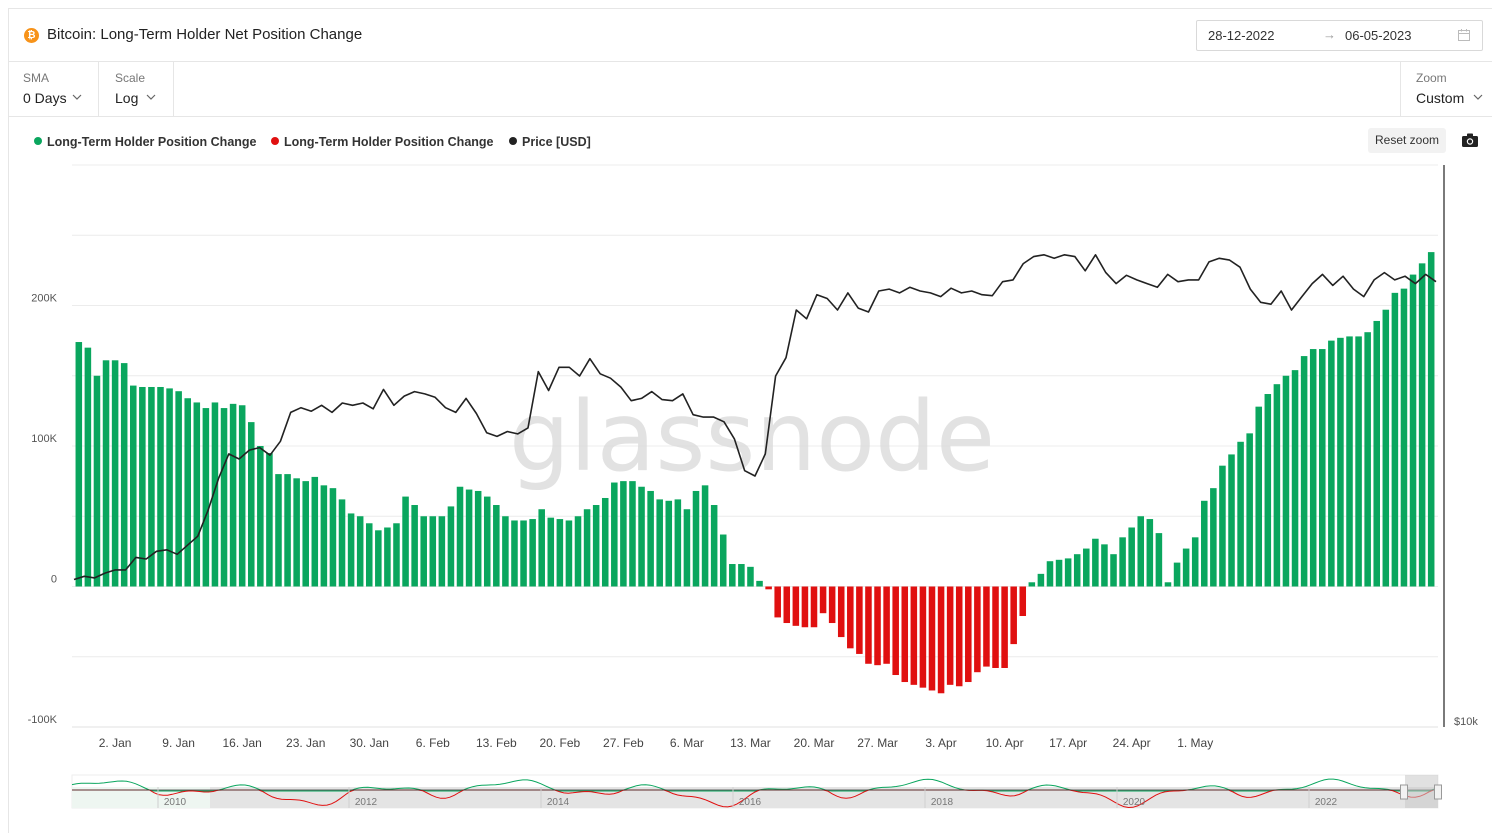  I want to click on zoom-select: Zoom Custom, so click(1446, 89).